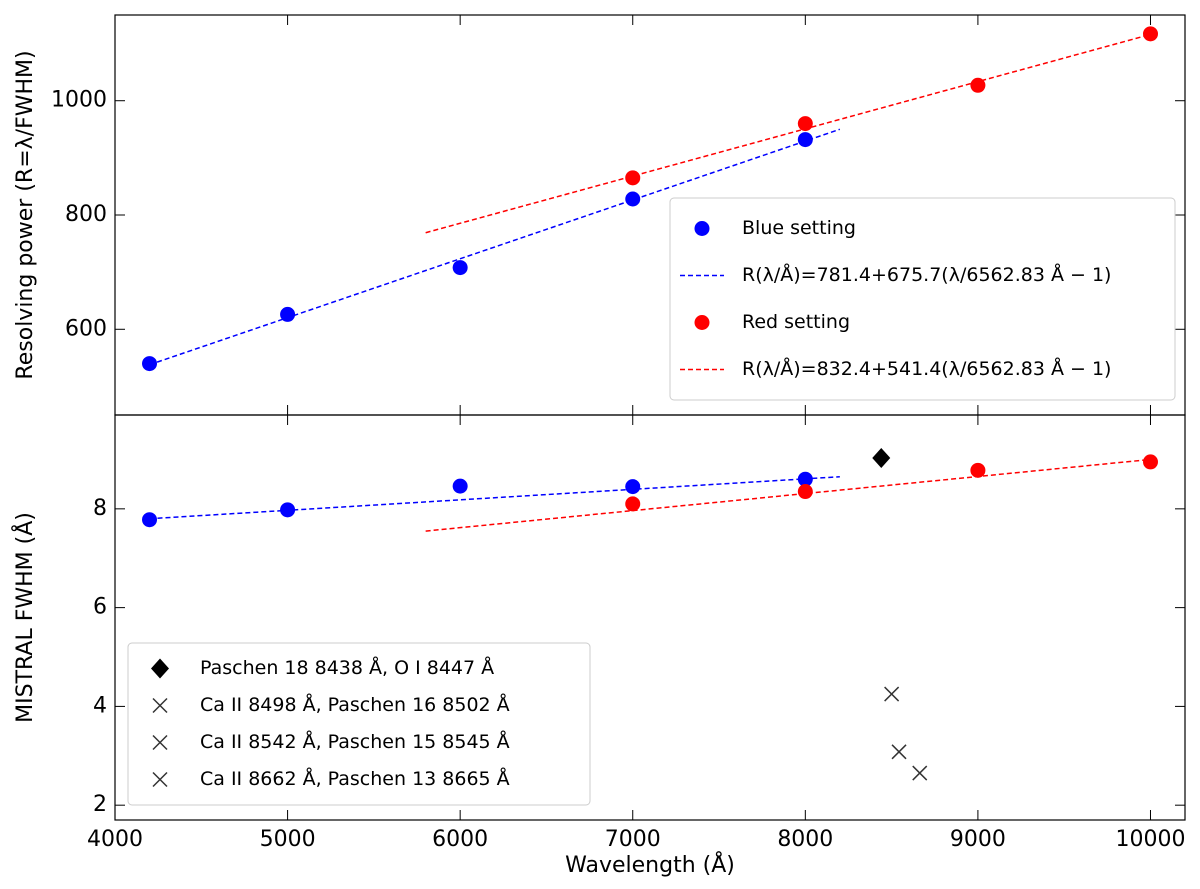 This screenshot has width=1200, height=889. I want to click on y-axis-label: MISTRAL FWHM (Å), so click(24, 617).